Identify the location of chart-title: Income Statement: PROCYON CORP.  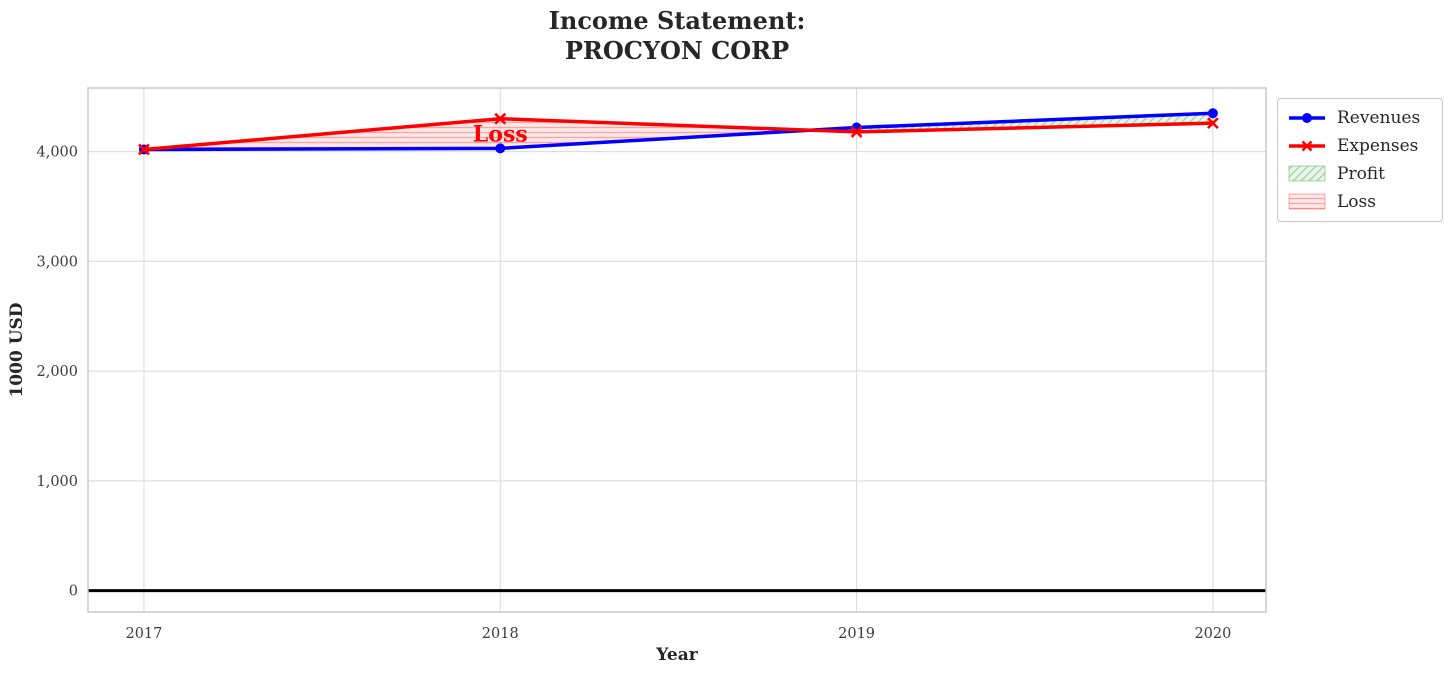
(677, 36).